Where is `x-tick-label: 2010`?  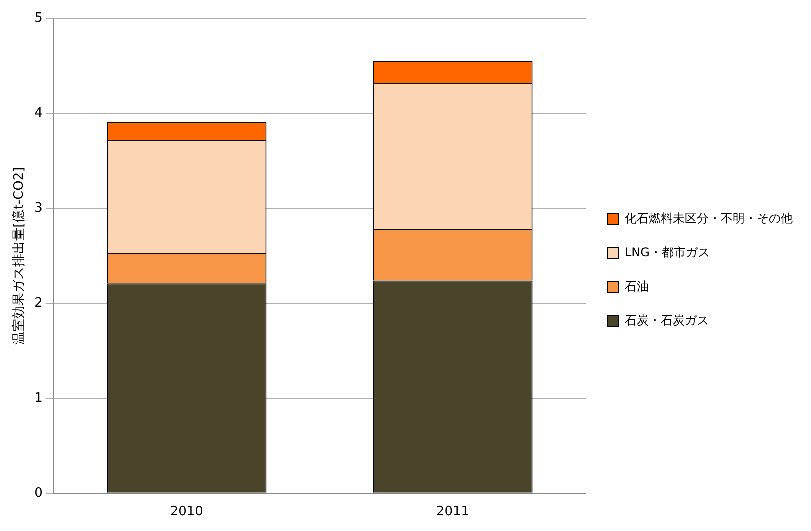
x-tick-label: 2010 is located at coordinates (187, 512).